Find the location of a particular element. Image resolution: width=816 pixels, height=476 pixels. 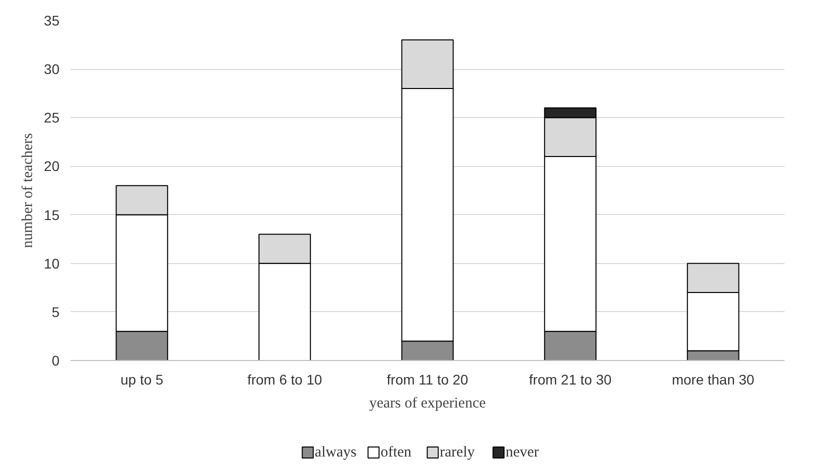

y-tick-label: 35 is located at coordinates (52, 20).